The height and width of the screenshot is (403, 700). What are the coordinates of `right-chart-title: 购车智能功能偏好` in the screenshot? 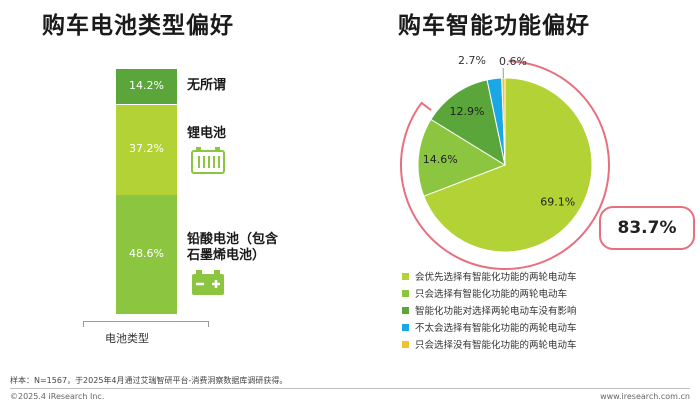 It's located at (494, 26).